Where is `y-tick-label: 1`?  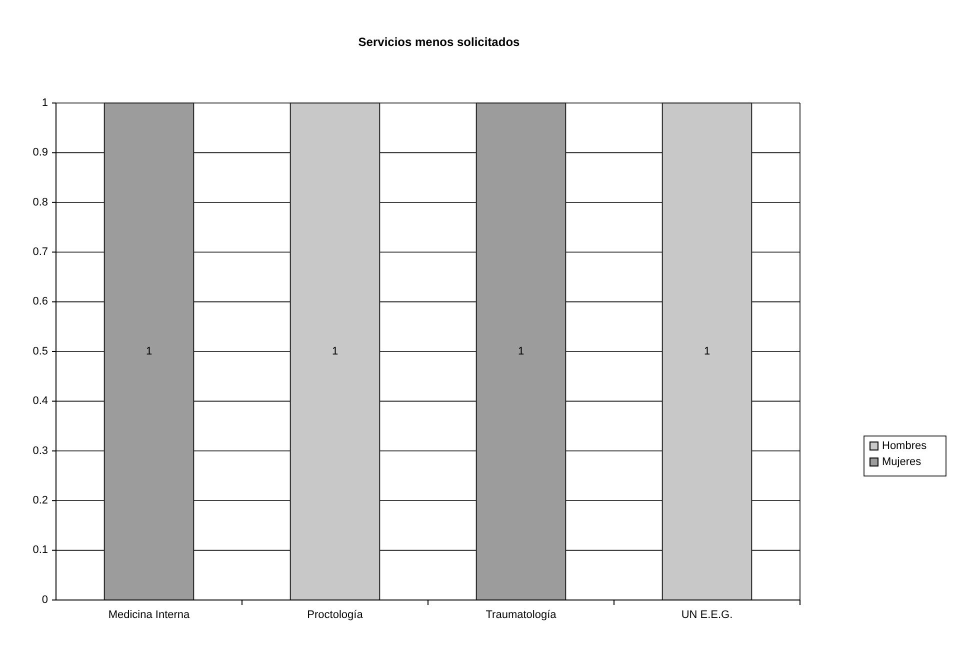
y-tick-label: 1 is located at coordinates (45, 102).